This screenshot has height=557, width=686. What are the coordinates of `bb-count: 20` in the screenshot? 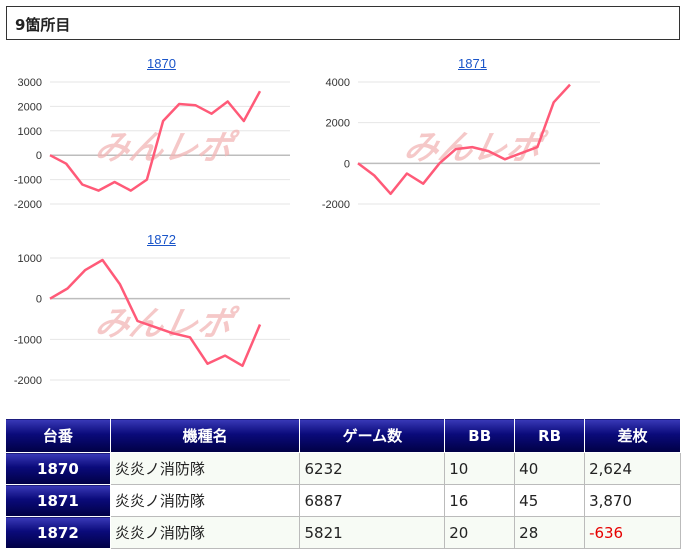 It's located at (480, 532).